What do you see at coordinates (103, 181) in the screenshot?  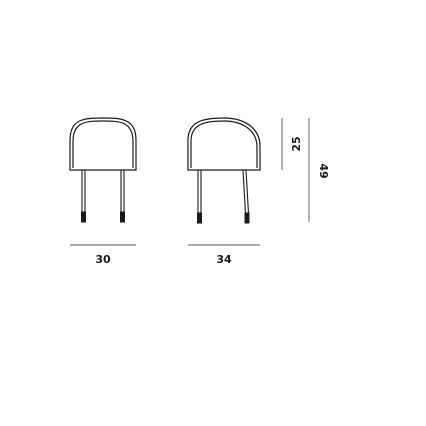 I see `front-view` at bounding box center [103, 181].